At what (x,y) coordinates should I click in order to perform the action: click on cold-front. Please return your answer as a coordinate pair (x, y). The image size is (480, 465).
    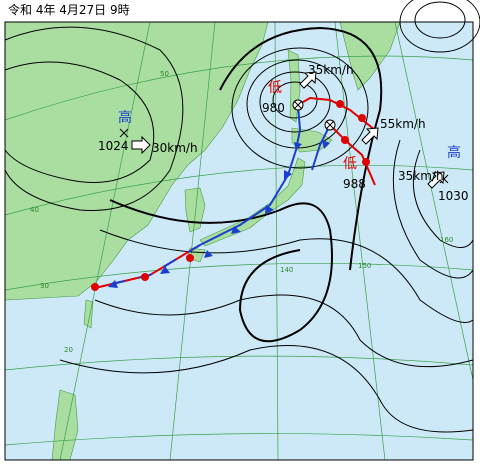
    Looking at the image, I should click on (321, 147).